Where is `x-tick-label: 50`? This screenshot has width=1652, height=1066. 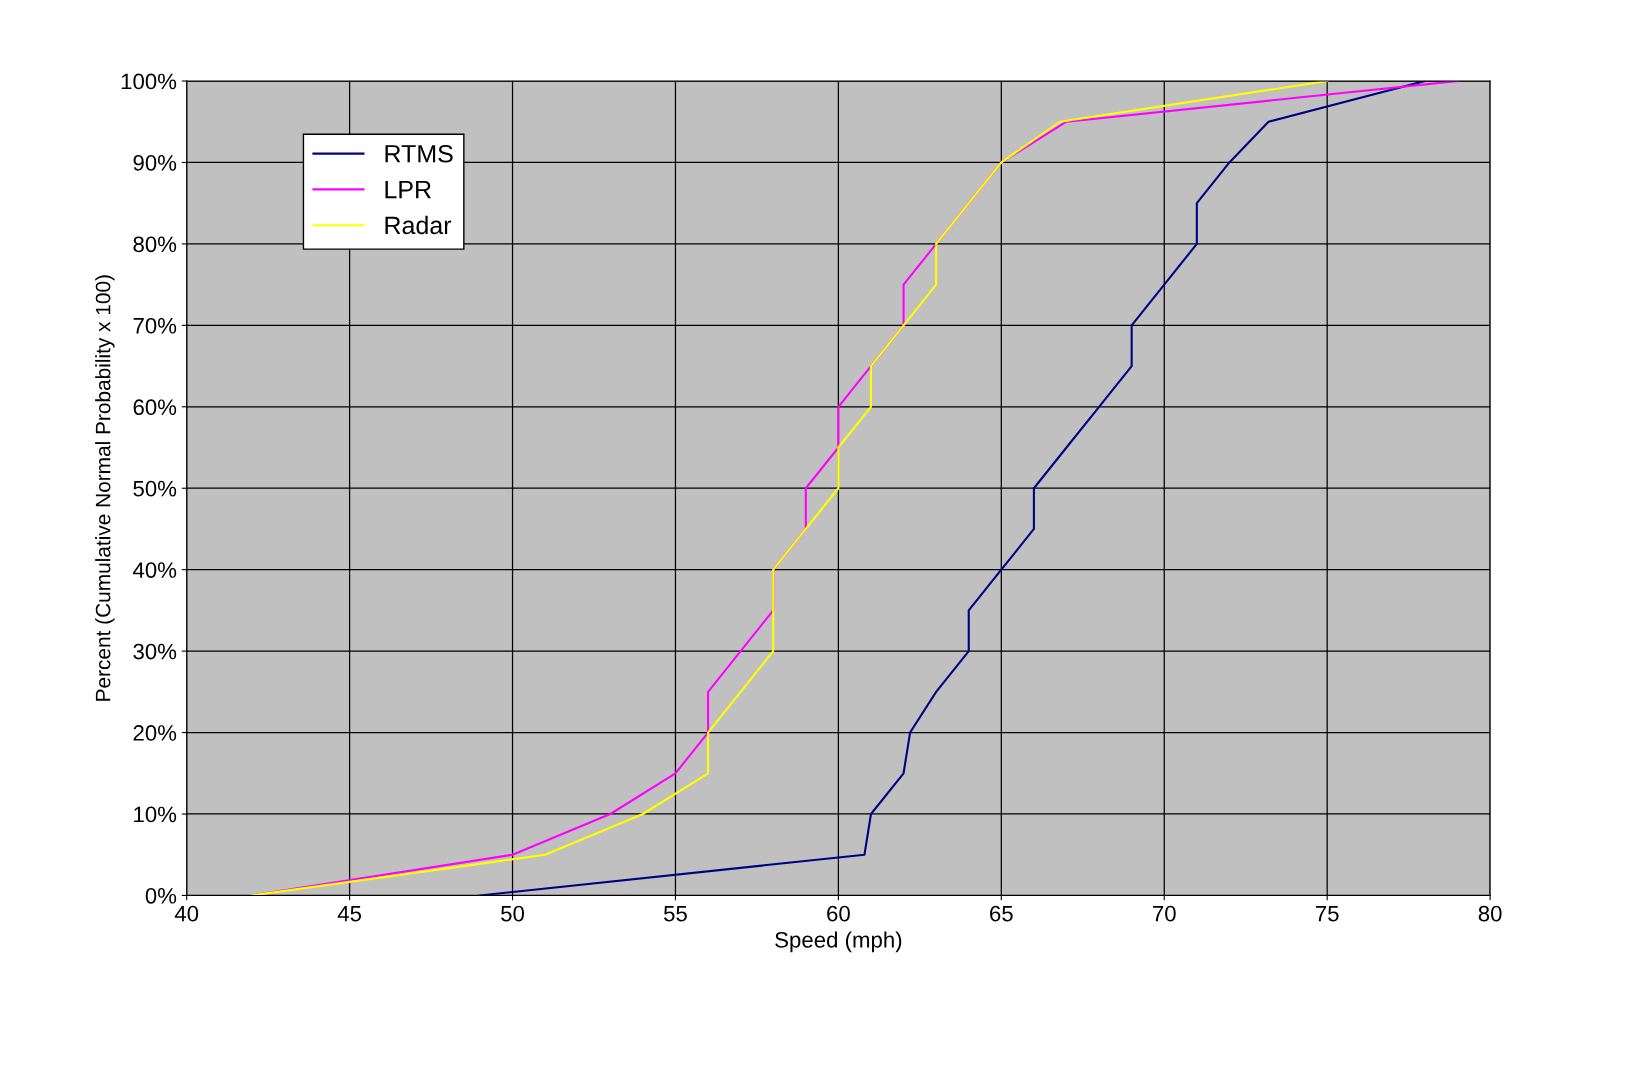
x-tick-label: 50 is located at coordinates (513, 913).